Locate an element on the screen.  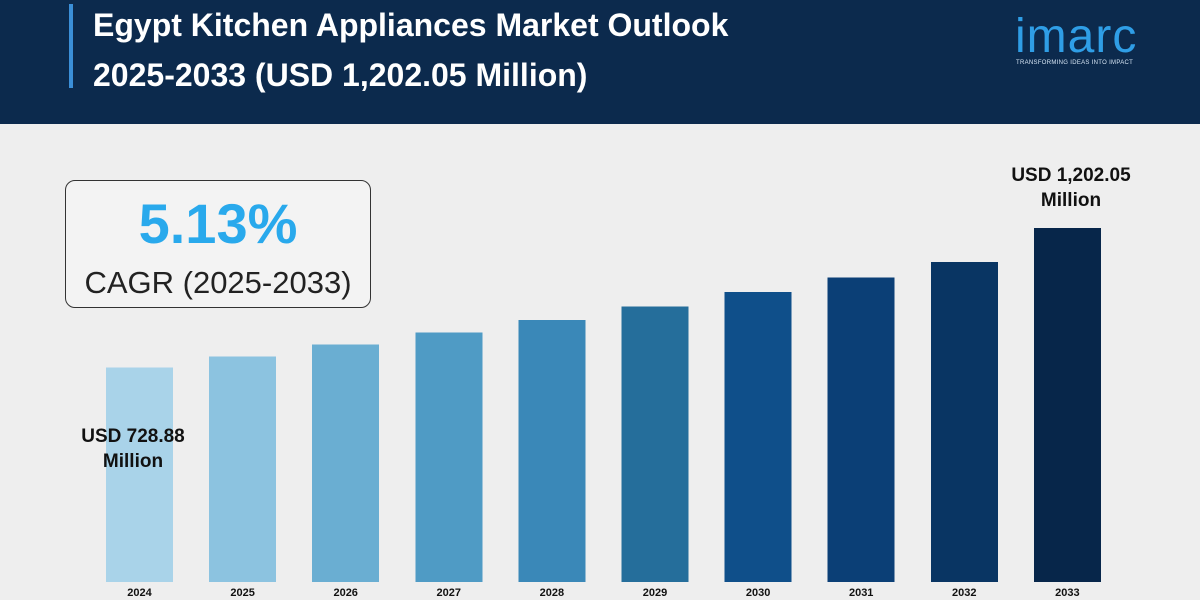
bar-2024 is located at coordinates (139, 474).